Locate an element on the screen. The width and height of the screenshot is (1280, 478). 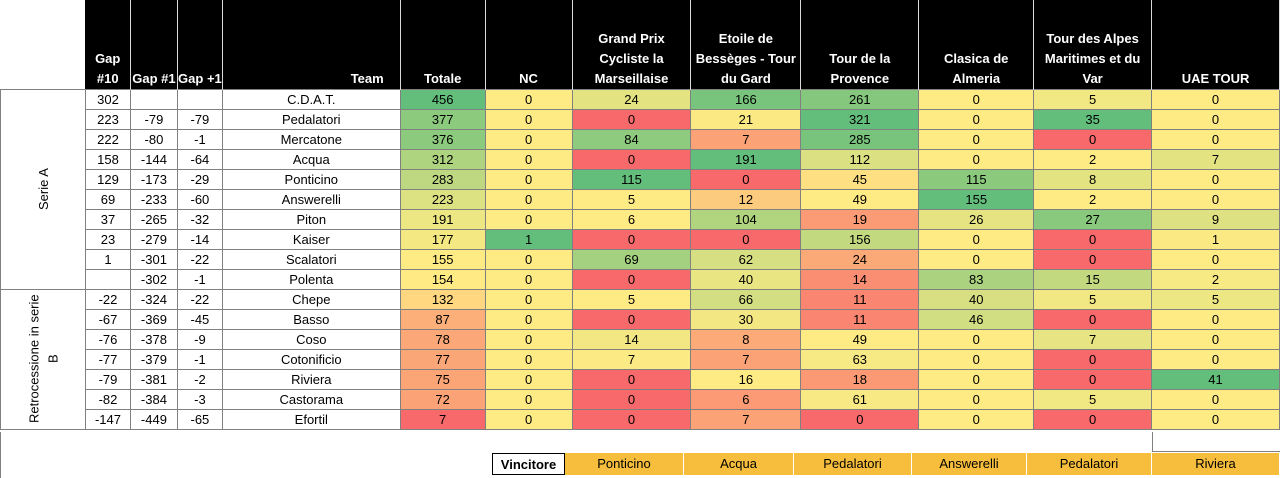
gap10-cell: 69 is located at coordinates (107, 199).